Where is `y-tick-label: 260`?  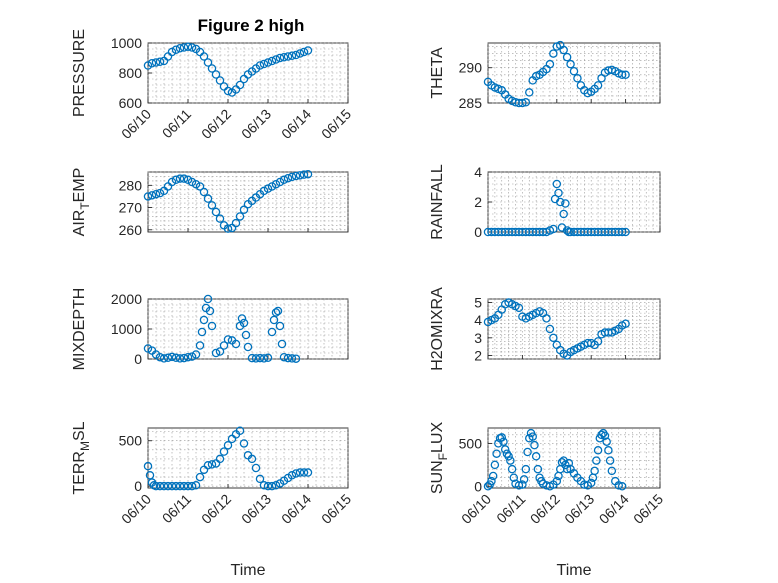 y-tick-label: 260 is located at coordinates (131, 230).